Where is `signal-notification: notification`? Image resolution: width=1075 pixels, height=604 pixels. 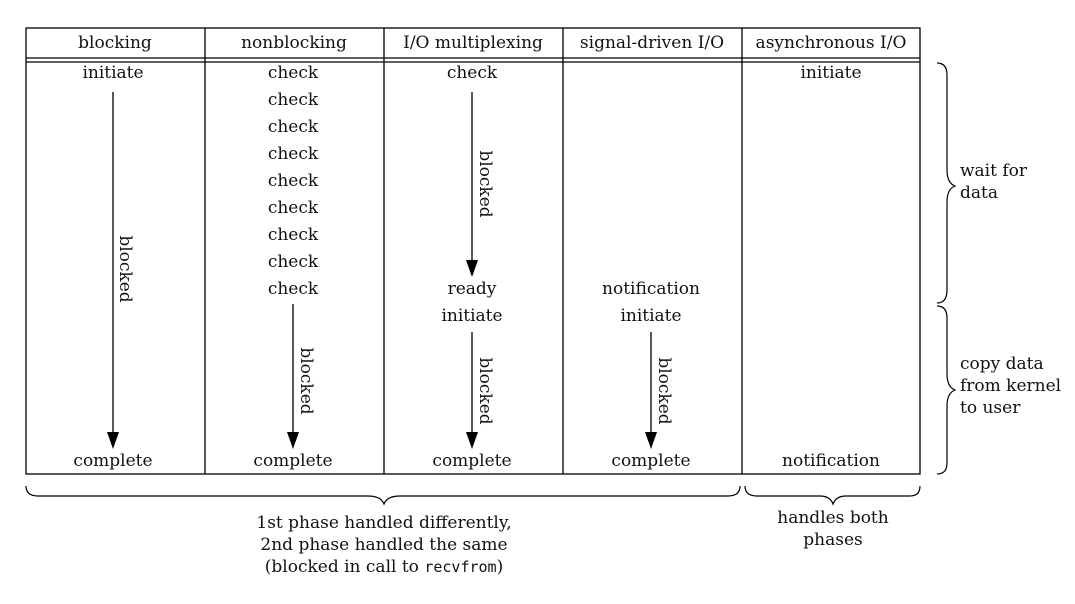 signal-notification: notification is located at coordinates (651, 289).